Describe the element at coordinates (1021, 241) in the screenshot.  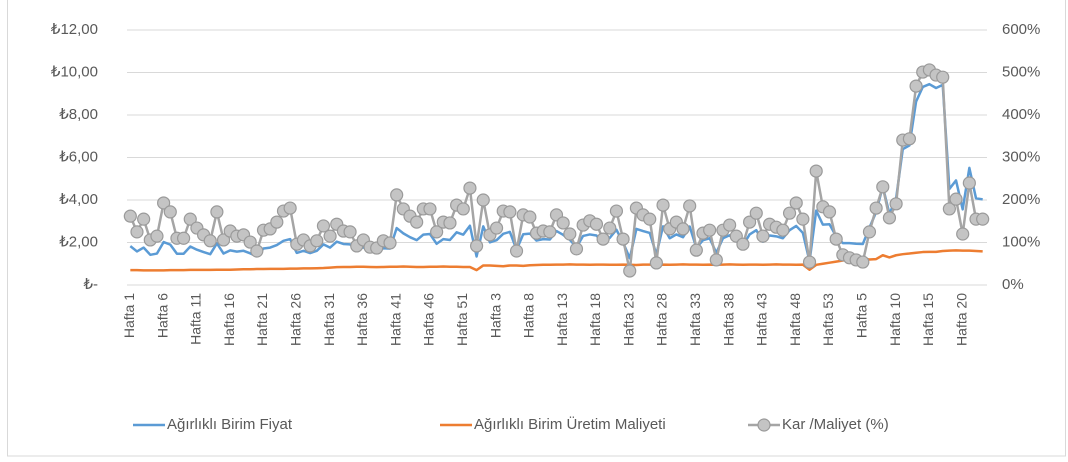
I see `y2-tick-label: 100%` at that location.